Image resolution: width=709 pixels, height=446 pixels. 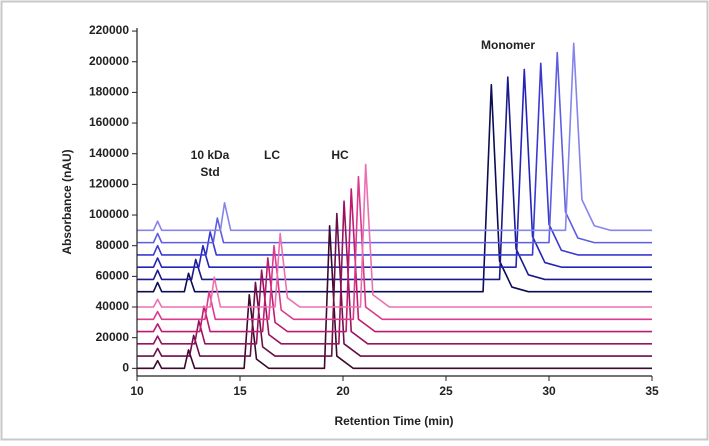 What do you see at coordinates (109, 184) in the screenshot?
I see `y-tick-label: 120000` at bounding box center [109, 184].